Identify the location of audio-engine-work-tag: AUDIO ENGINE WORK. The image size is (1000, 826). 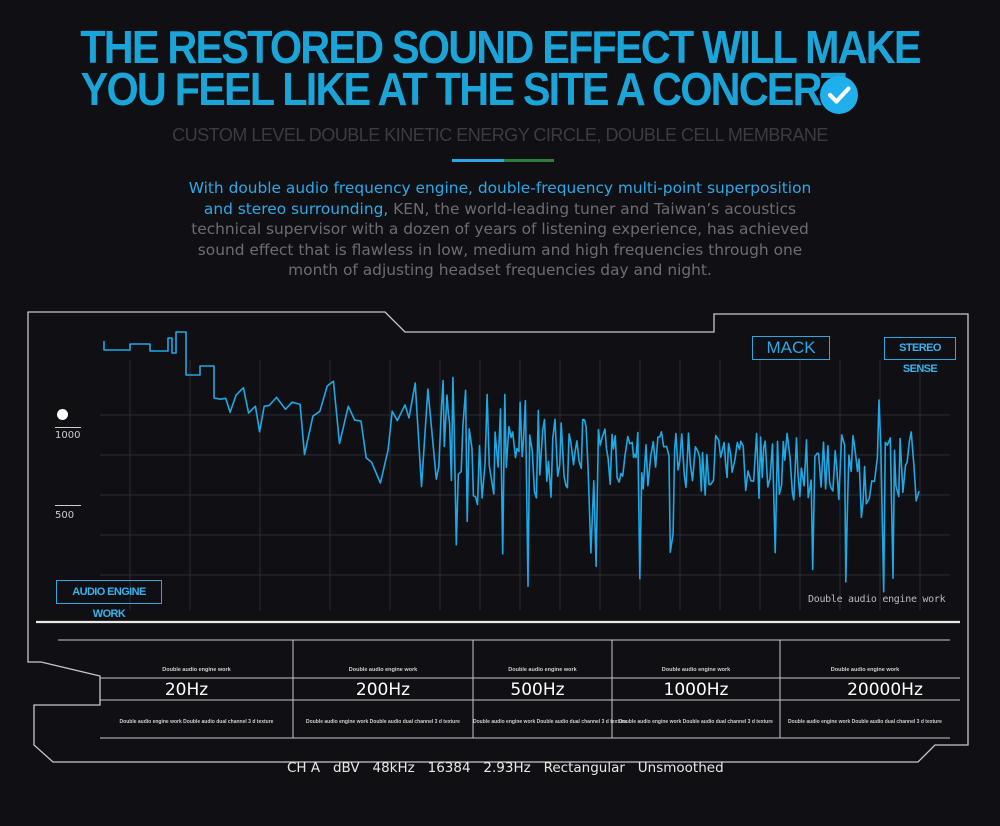
(109, 600).